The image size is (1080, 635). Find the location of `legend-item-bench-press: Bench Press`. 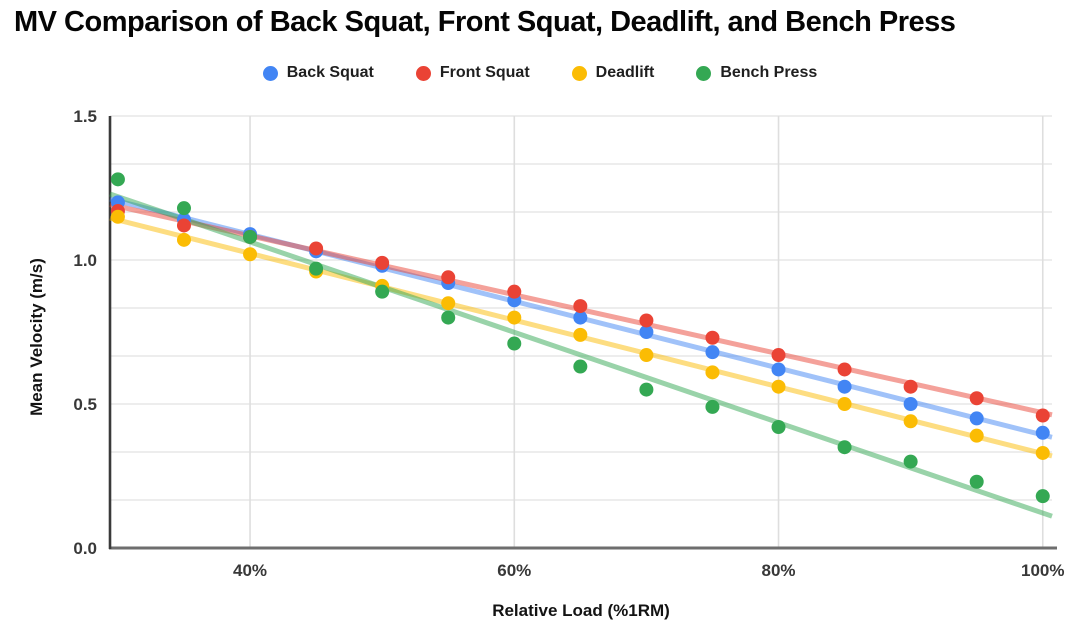

legend-item-bench-press: Bench Press is located at coordinates (756, 73).